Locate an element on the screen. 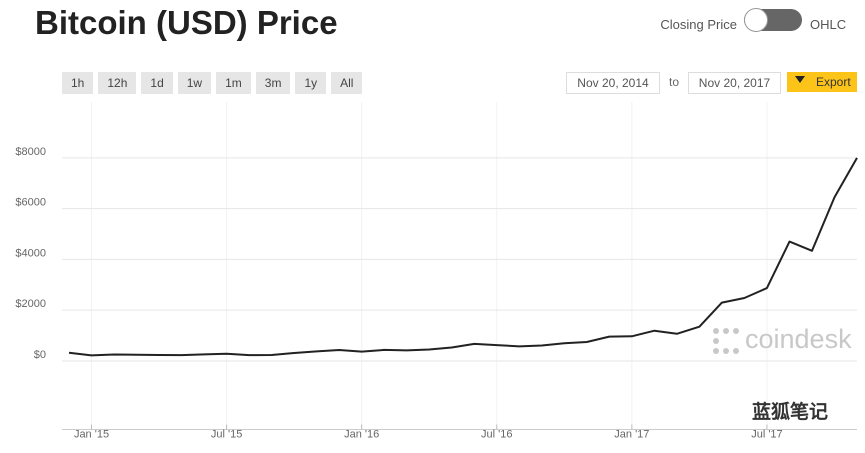  range-button: 3m is located at coordinates (273, 83).